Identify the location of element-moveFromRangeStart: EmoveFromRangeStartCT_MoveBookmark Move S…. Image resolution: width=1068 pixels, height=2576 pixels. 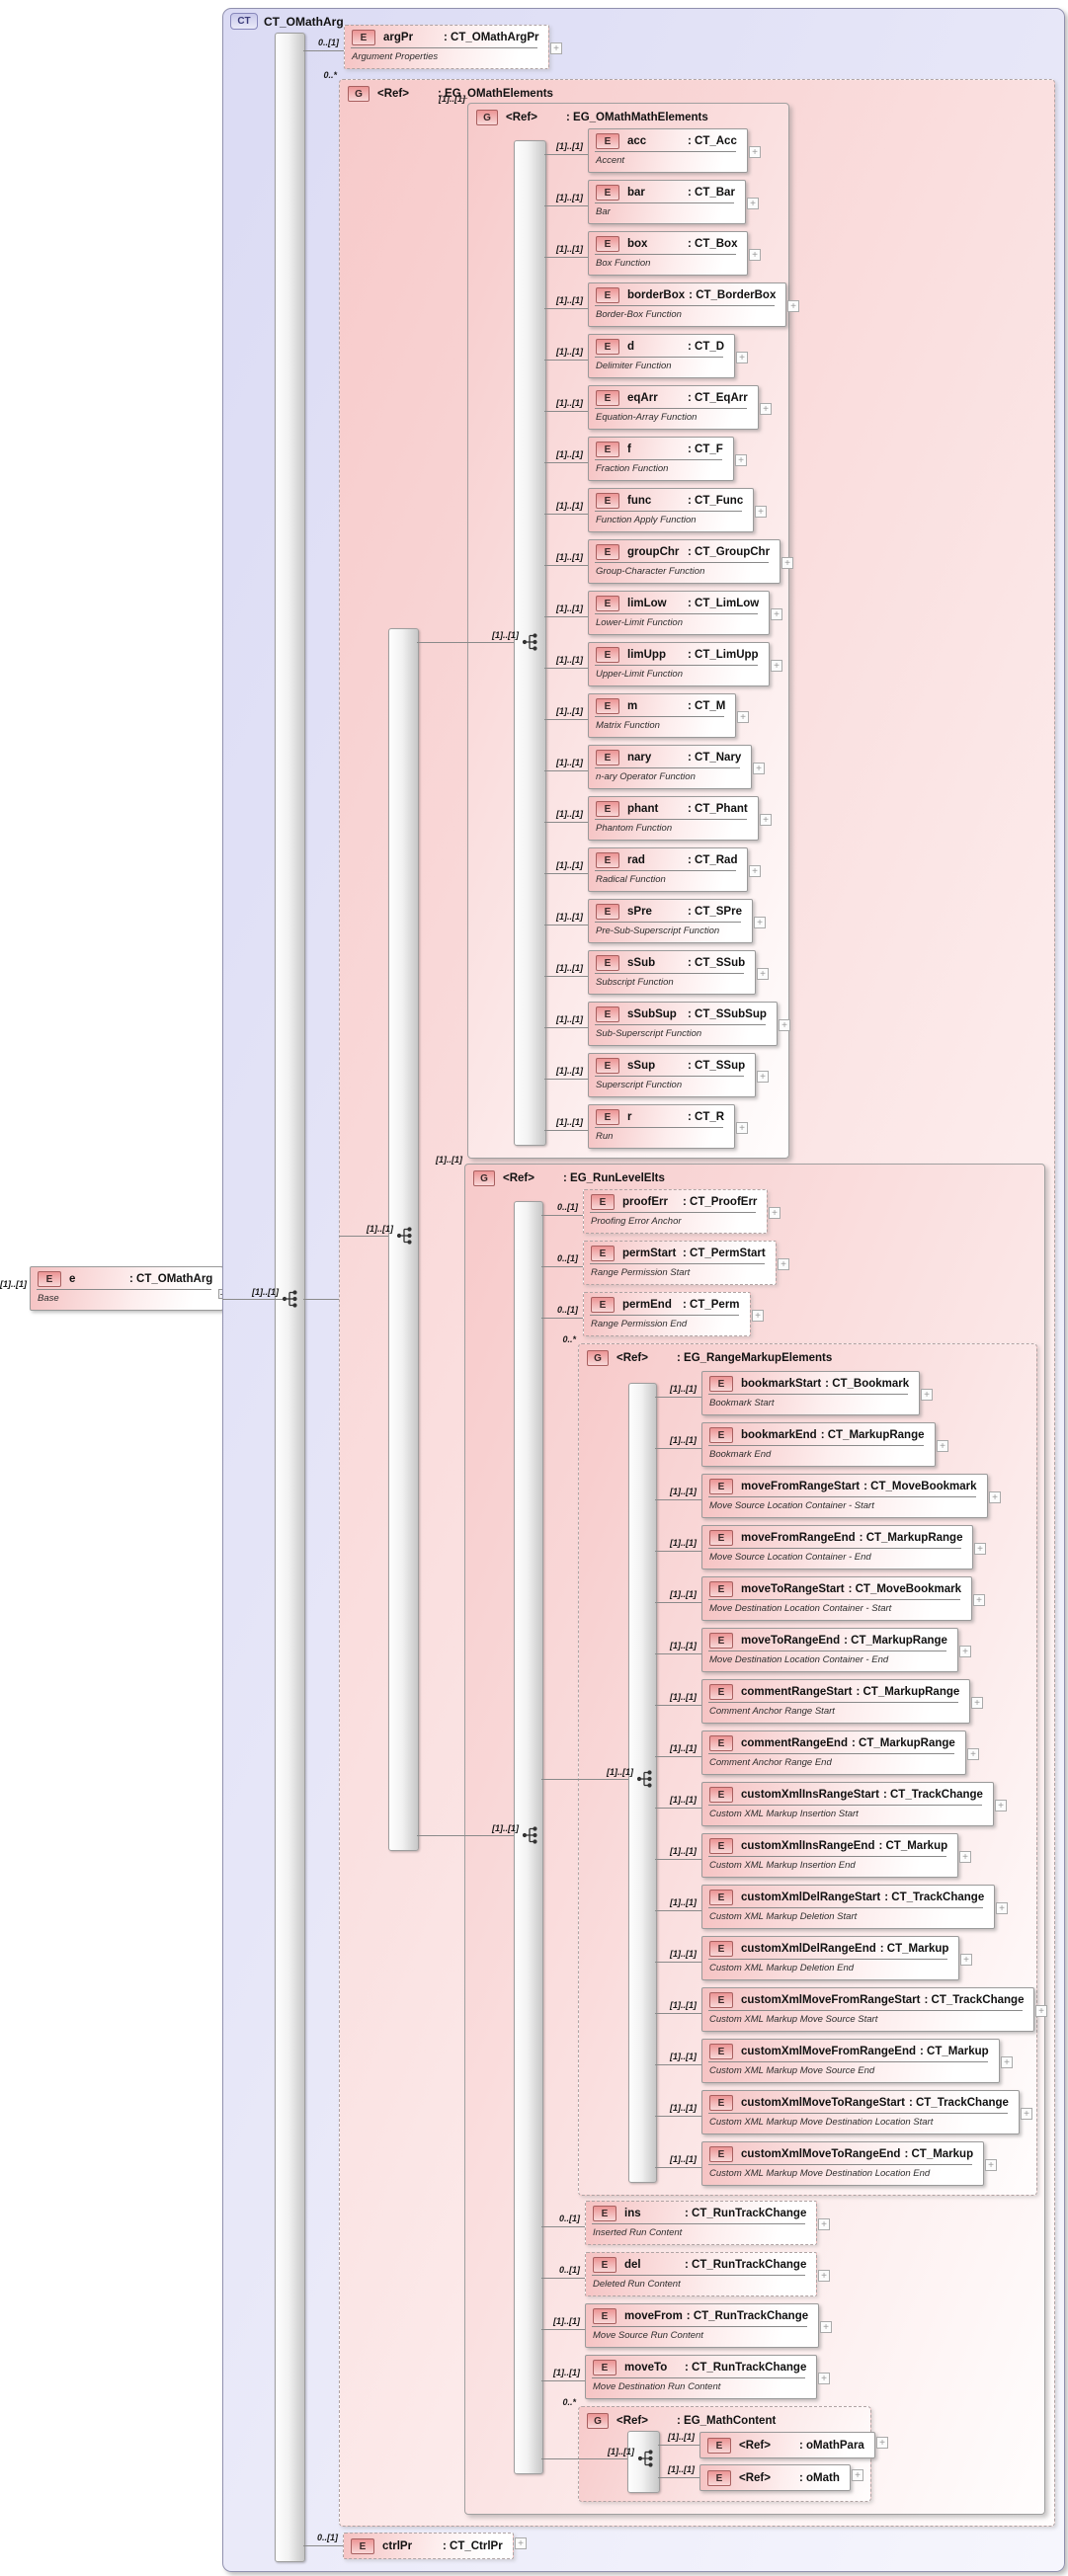
(844, 1496).